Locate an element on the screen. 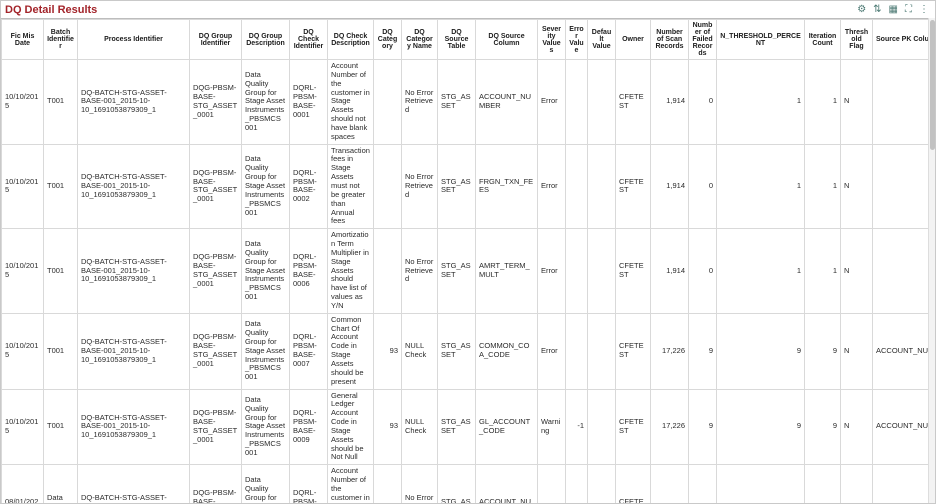 Image resolution: width=936 pixels, height=504 pixels. column-header-dq_check_identifier: DQ Check Identifier is located at coordinates (308, 39).